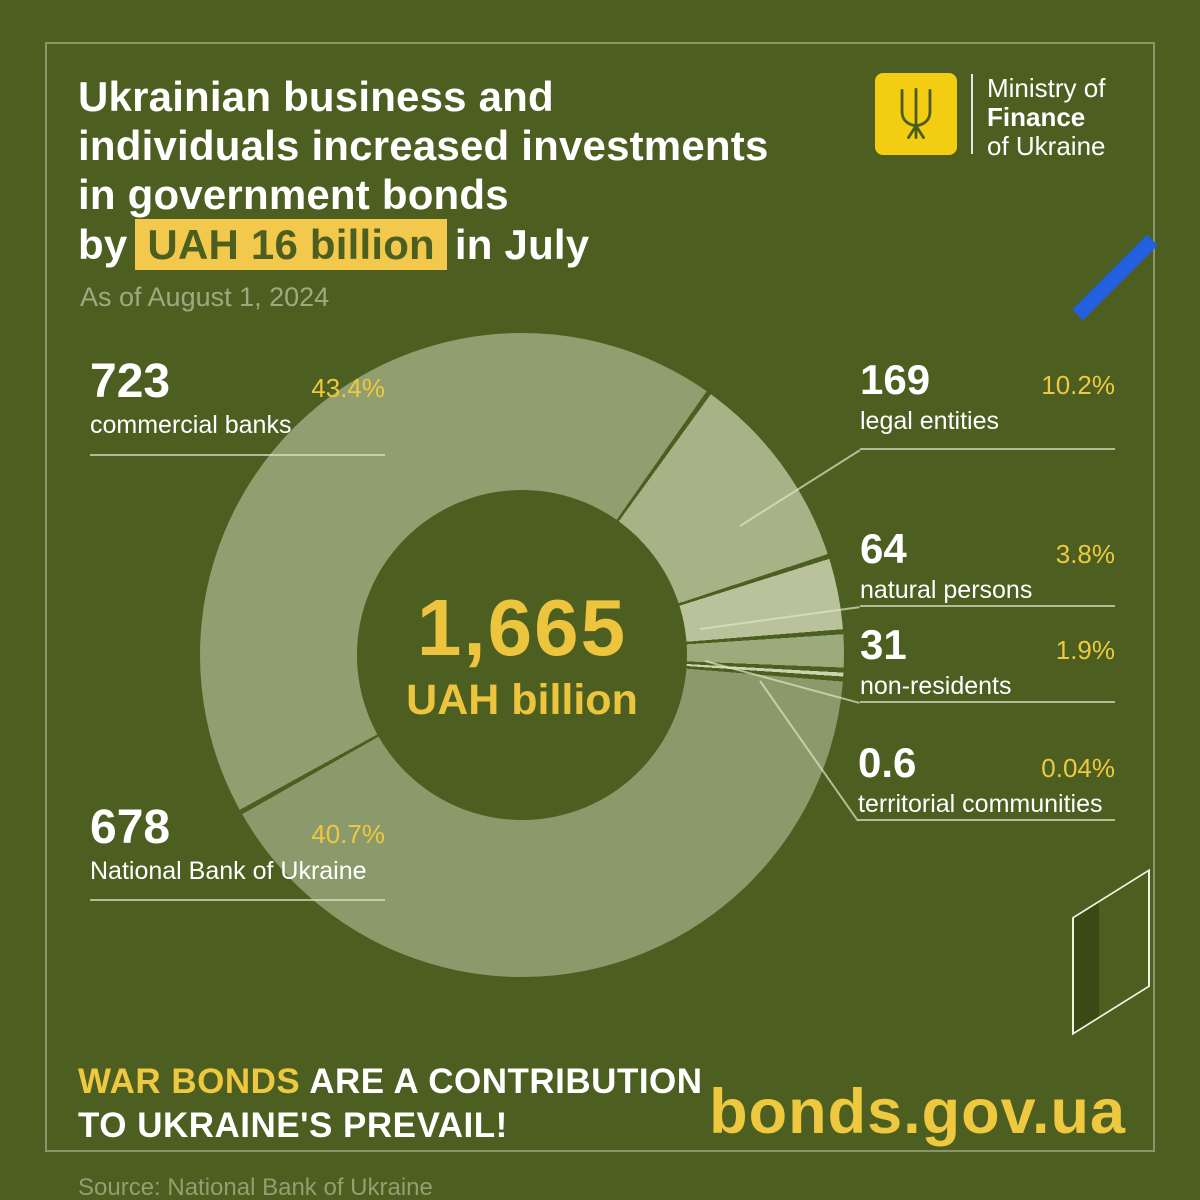 The width and height of the screenshot is (1200, 1200). What do you see at coordinates (946, 590) in the screenshot?
I see `stat-label: natural persons` at bounding box center [946, 590].